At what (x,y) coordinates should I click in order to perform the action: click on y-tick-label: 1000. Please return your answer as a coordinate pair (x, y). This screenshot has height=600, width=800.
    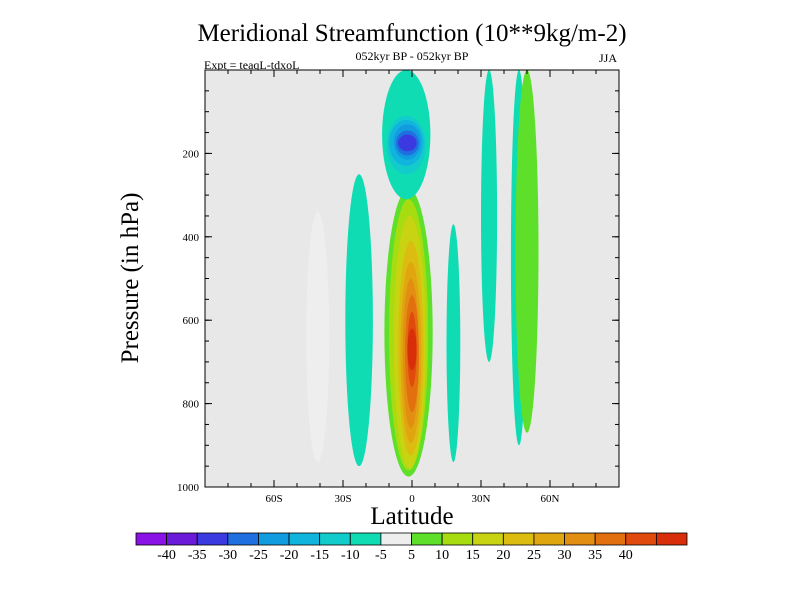
    Looking at the image, I should click on (188, 488).